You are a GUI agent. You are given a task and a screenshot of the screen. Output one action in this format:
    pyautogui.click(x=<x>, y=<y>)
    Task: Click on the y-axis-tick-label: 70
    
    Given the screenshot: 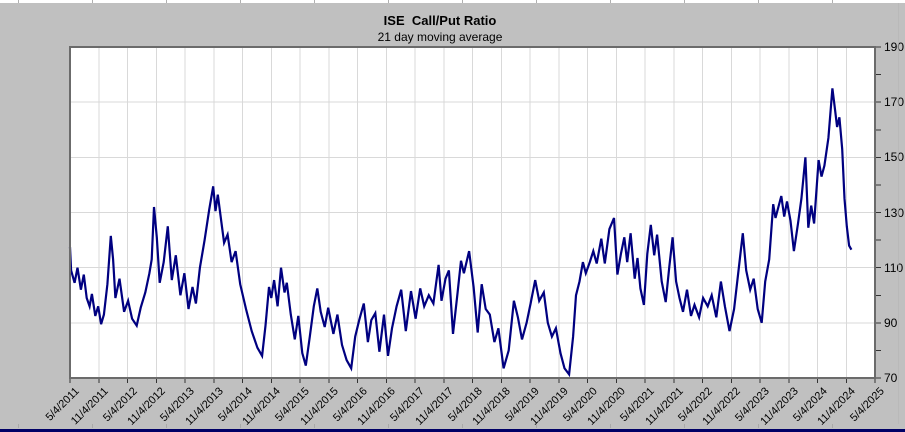 What is the action you would take?
    pyautogui.click(x=891, y=378)
    